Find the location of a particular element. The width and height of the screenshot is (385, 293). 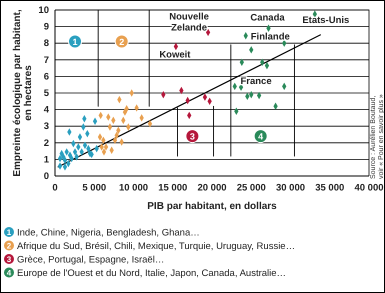

annotation: Etats-Unis is located at coordinates (326, 20).